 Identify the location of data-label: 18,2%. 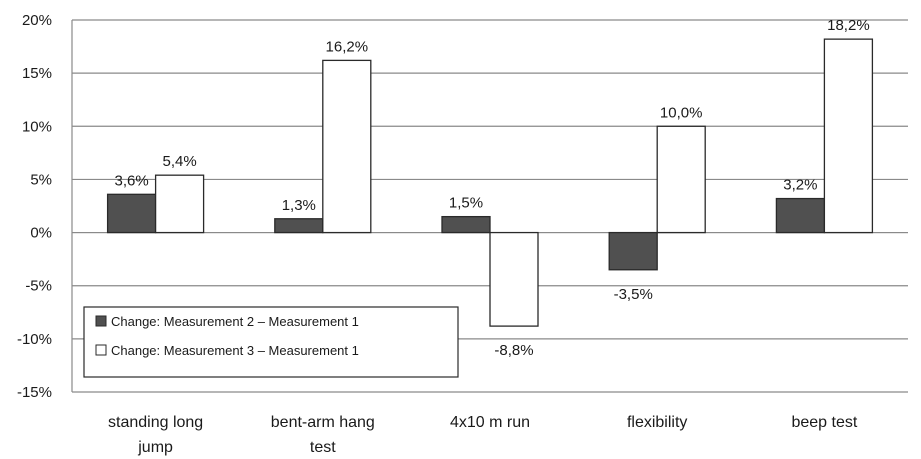
(848, 25).